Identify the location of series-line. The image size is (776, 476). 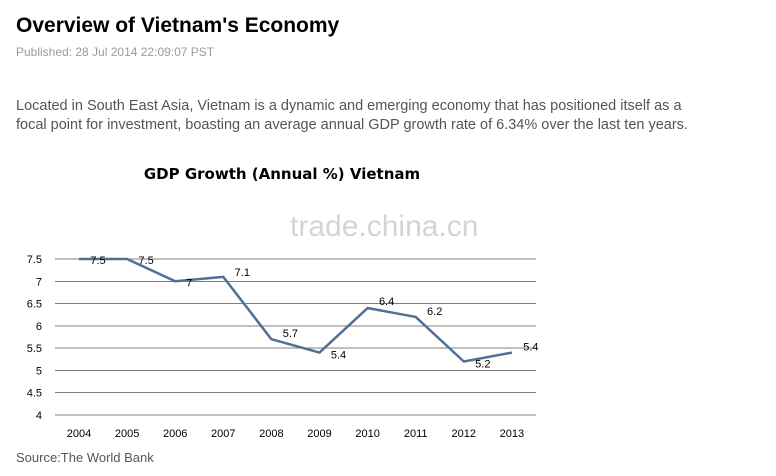
(296, 310).